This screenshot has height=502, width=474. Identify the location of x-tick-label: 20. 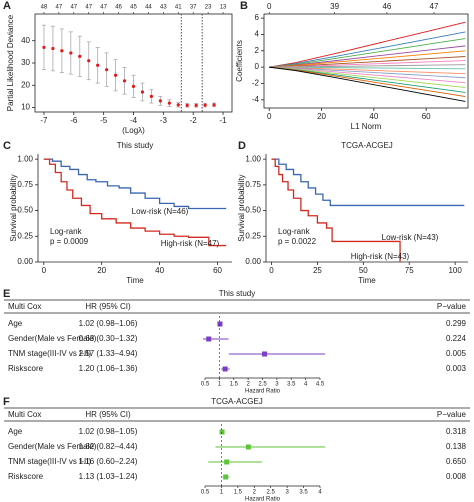
(101, 270).